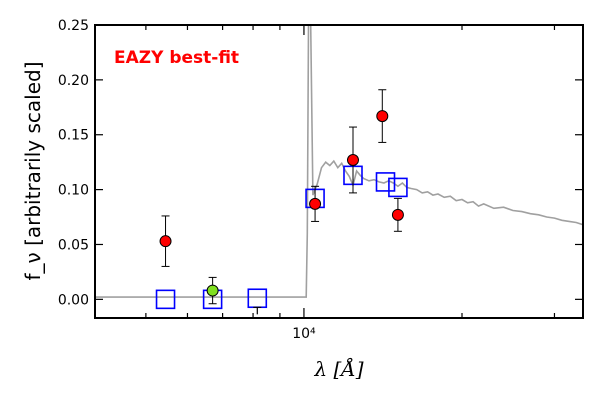 Image resolution: width=600 pixels, height=400 pixels. Describe the element at coordinates (212, 290) in the screenshot. I see `photometry-point-alt` at that location.